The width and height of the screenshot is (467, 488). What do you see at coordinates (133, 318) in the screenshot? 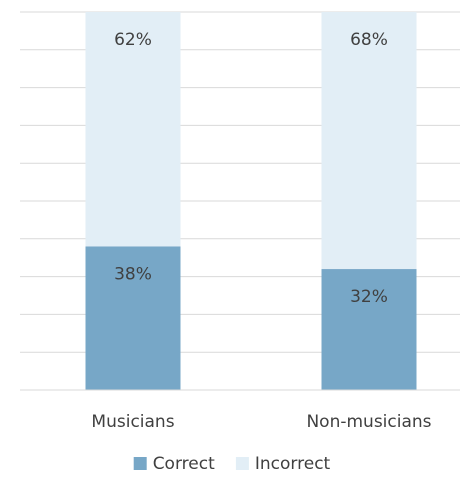
I see `bar-correct-musicians` at bounding box center [133, 318].